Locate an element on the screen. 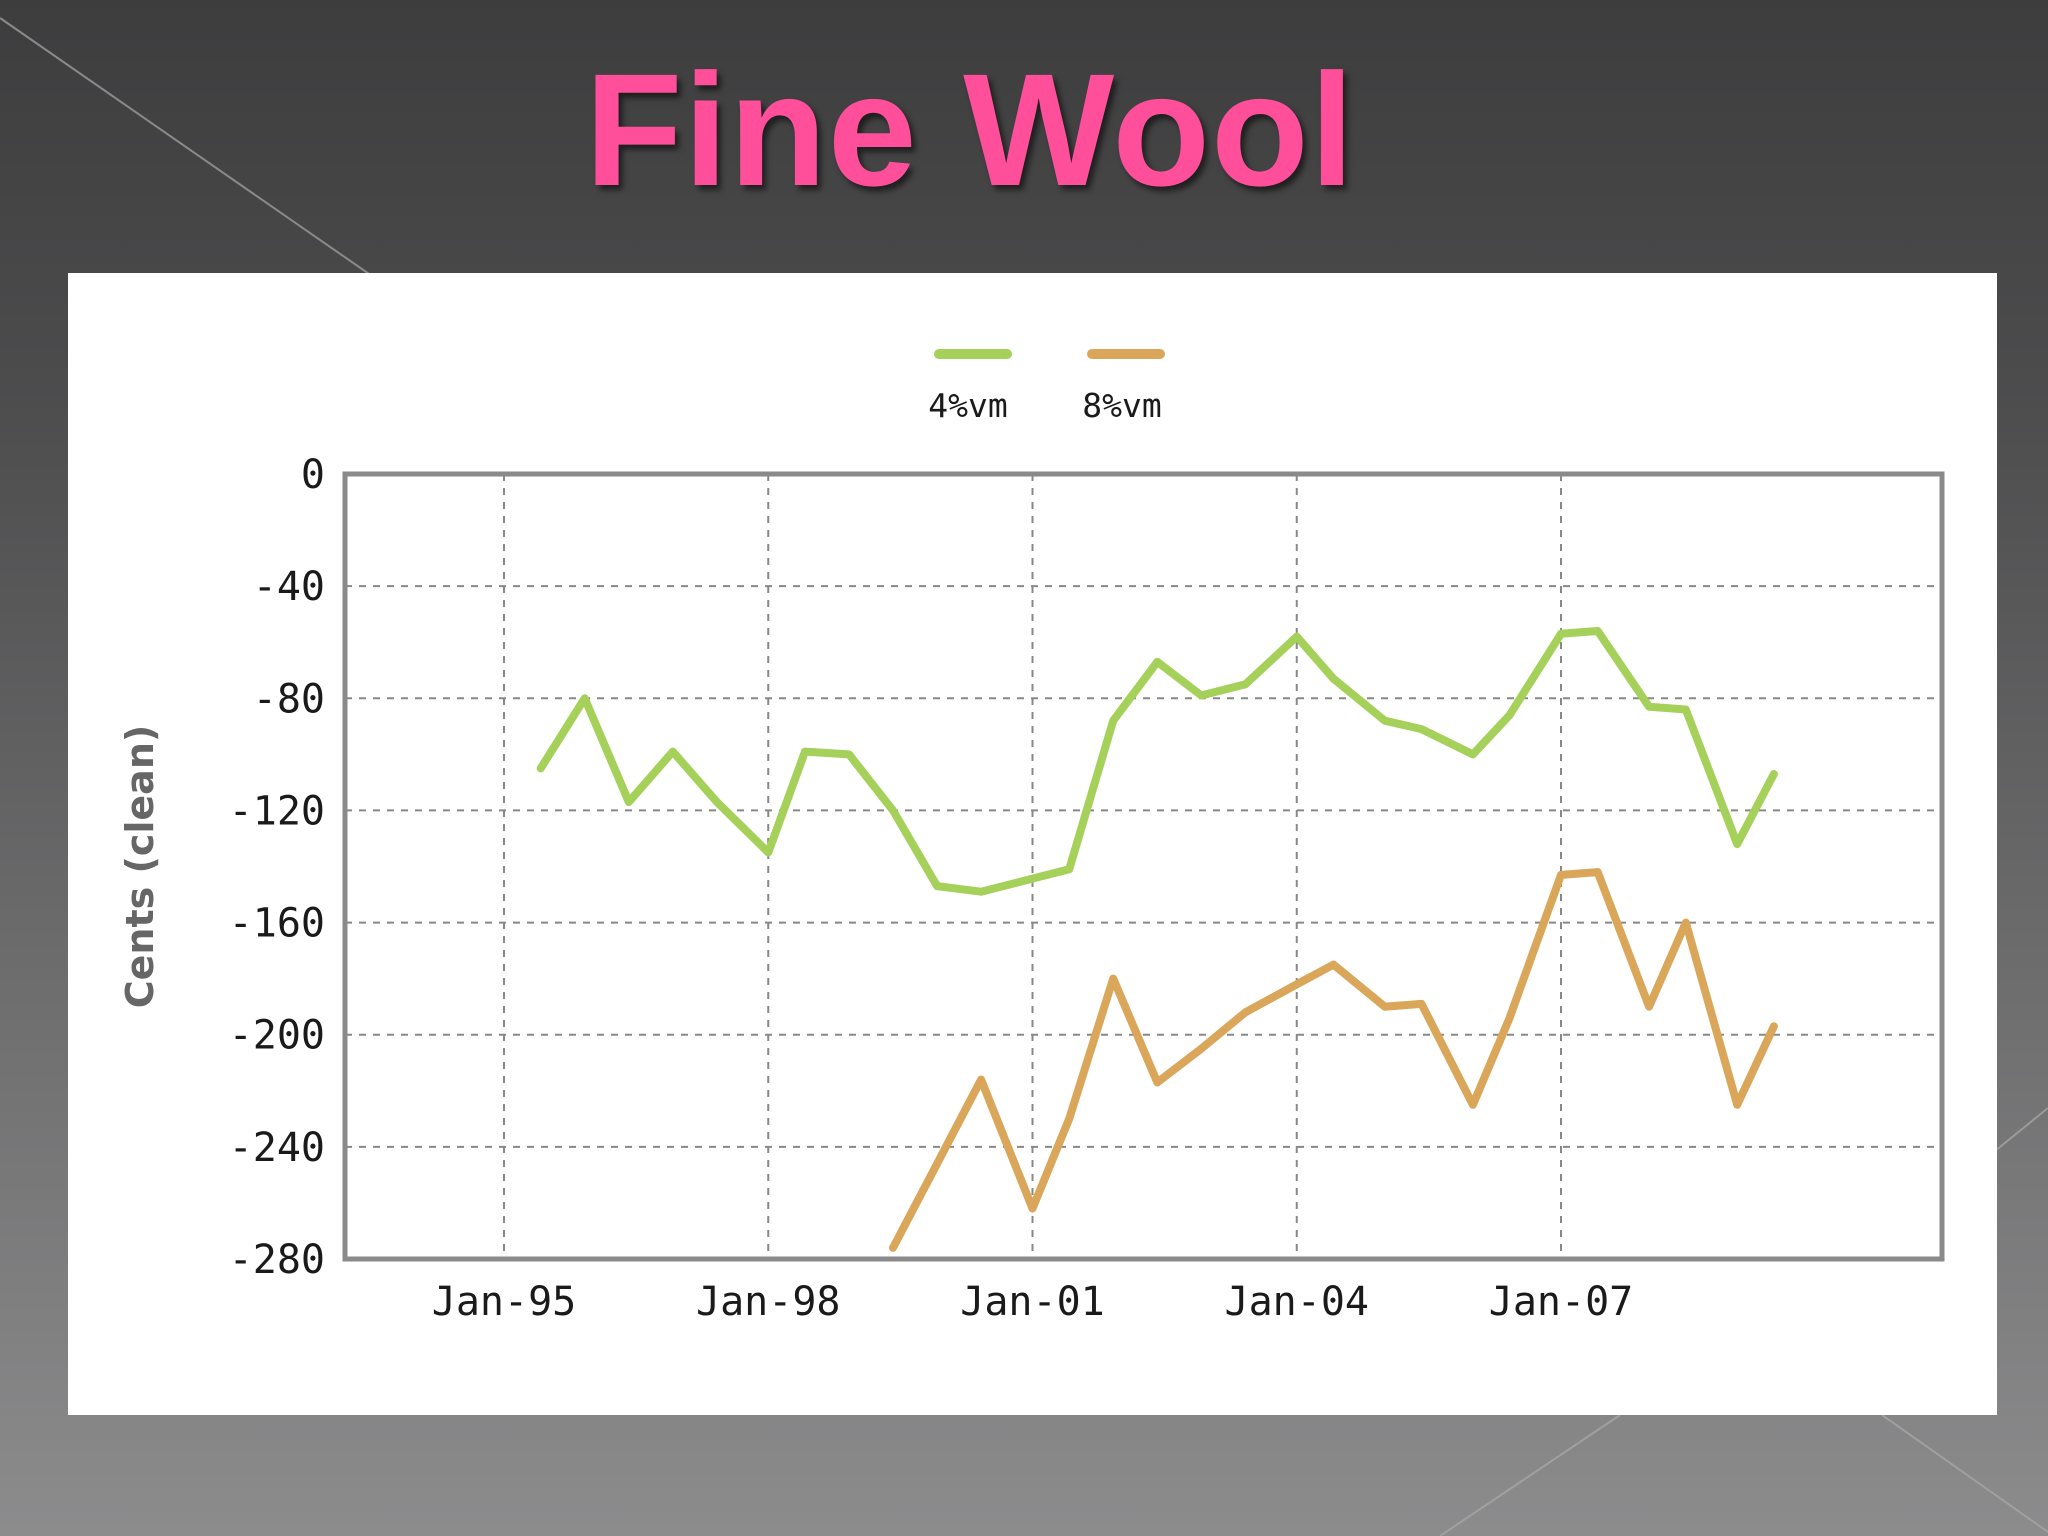 Image resolution: width=2048 pixels, height=1536 pixels. y-tick-label: -80 is located at coordinates (289, 699).